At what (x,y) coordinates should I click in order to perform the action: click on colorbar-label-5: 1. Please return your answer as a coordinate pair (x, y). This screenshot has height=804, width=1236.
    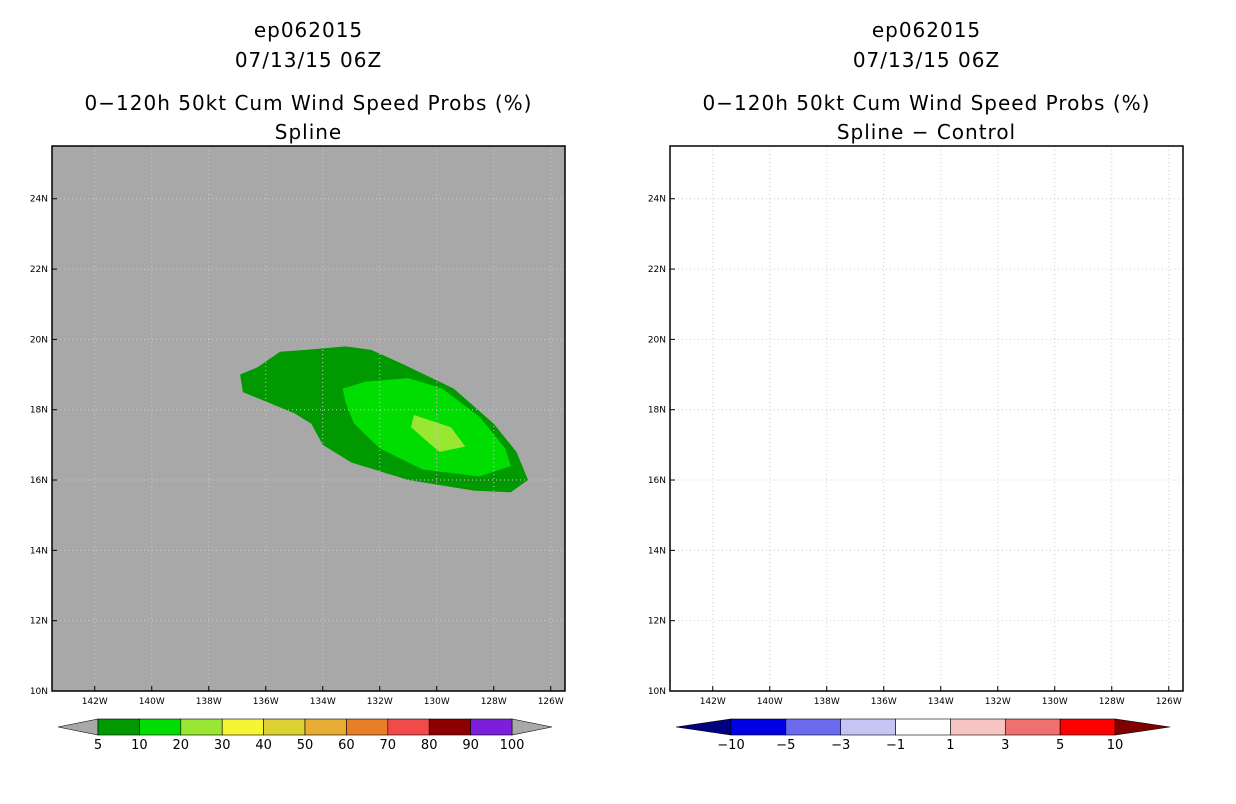
    Looking at the image, I should click on (950, 745).